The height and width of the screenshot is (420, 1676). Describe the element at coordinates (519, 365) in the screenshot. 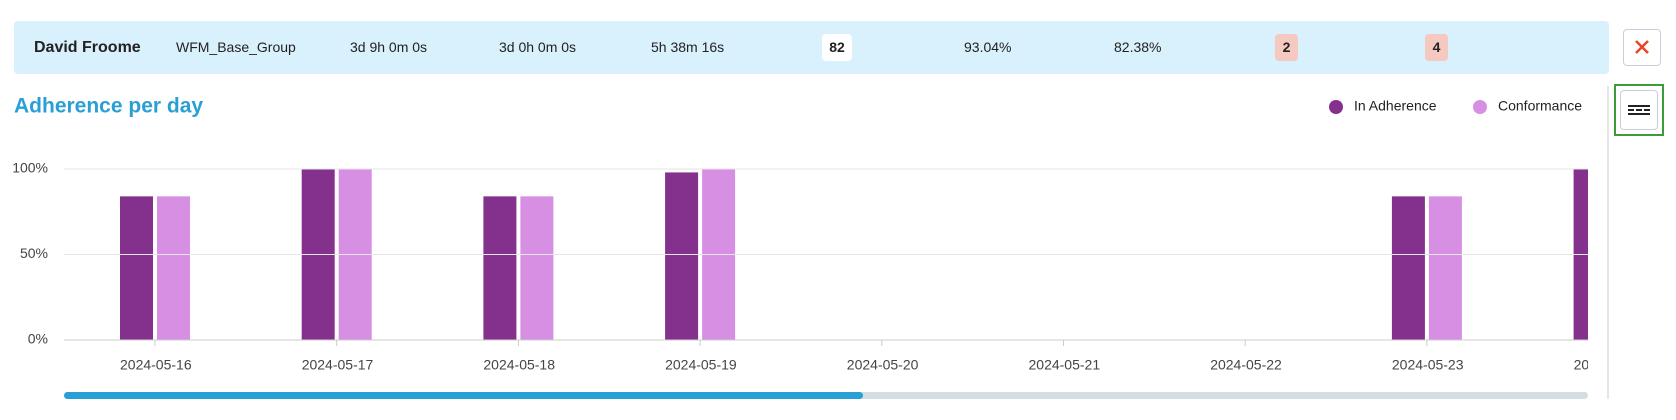

I see `x-tick-label: 2024-05-18` at that location.